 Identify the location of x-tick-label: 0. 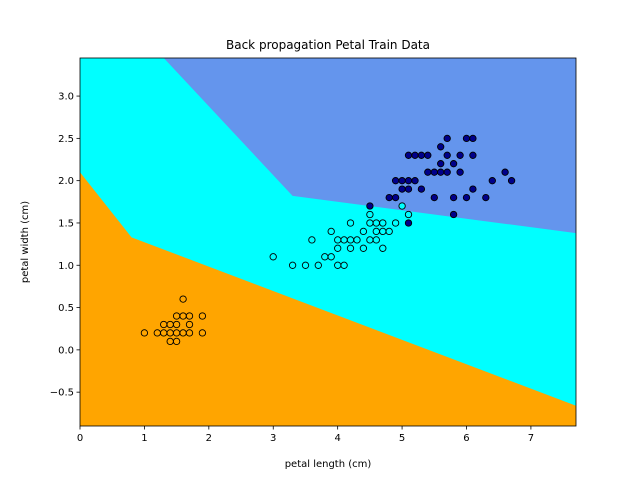
(80, 438).